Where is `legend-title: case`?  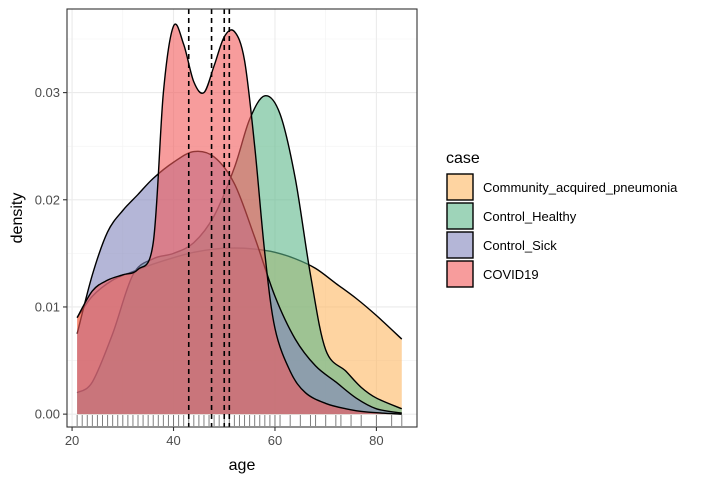 legend-title: case is located at coordinates (463, 158).